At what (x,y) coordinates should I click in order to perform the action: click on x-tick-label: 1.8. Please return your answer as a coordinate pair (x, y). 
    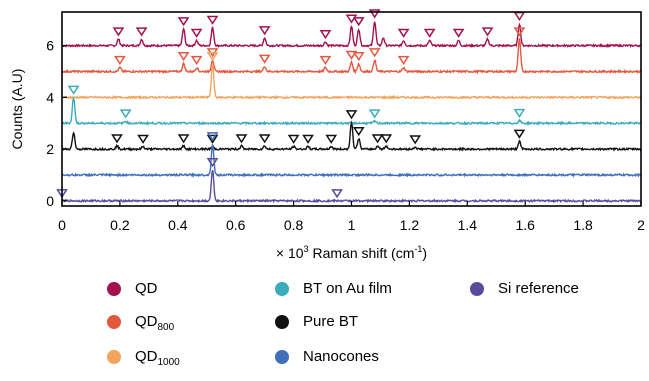
    Looking at the image, I should click on (583, 225).